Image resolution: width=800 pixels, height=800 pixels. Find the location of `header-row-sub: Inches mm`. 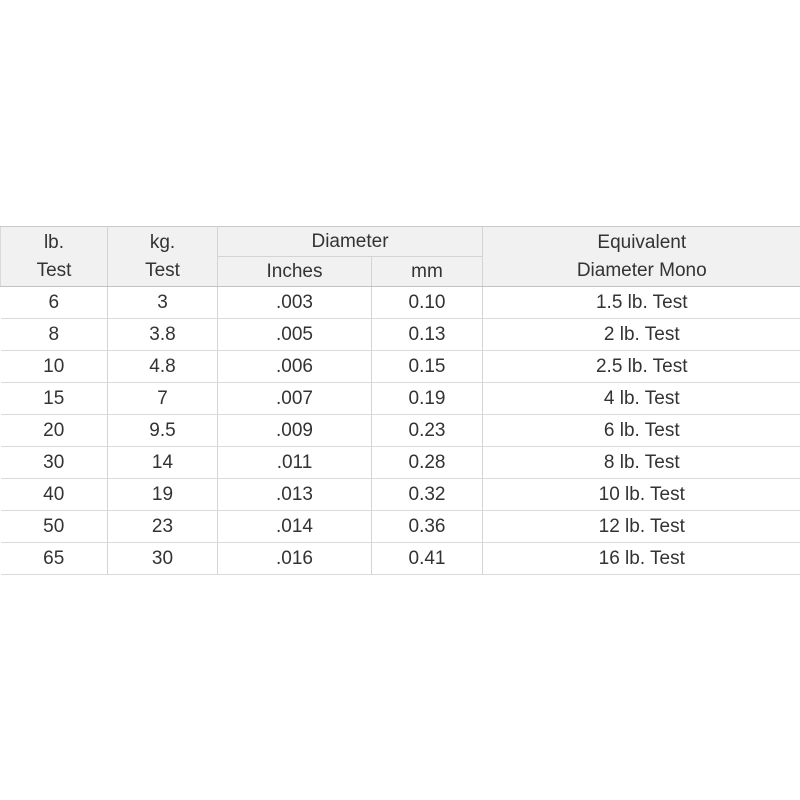

header-row-sub: Inches mm is located at coordinates (400, 271).